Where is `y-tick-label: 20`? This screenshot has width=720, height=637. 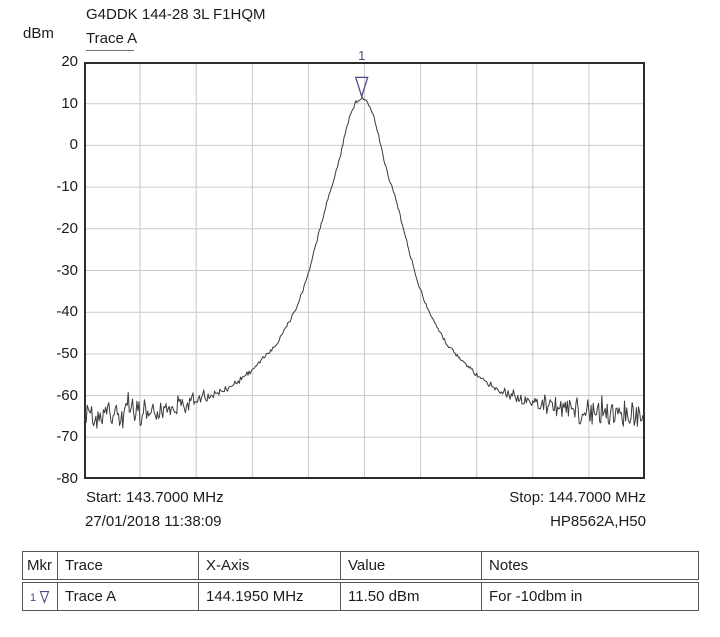
y-tick-label: 20 is located at coordinates (69, 61).